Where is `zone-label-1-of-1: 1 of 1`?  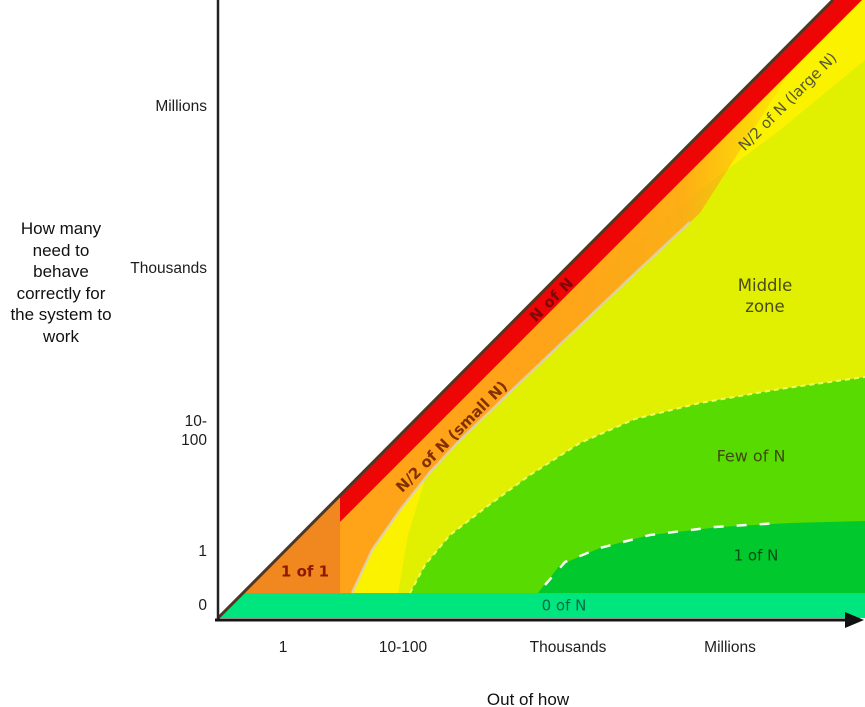
zone-label-1-of-1: 1 of 1 is located at coordinates (305, 571).